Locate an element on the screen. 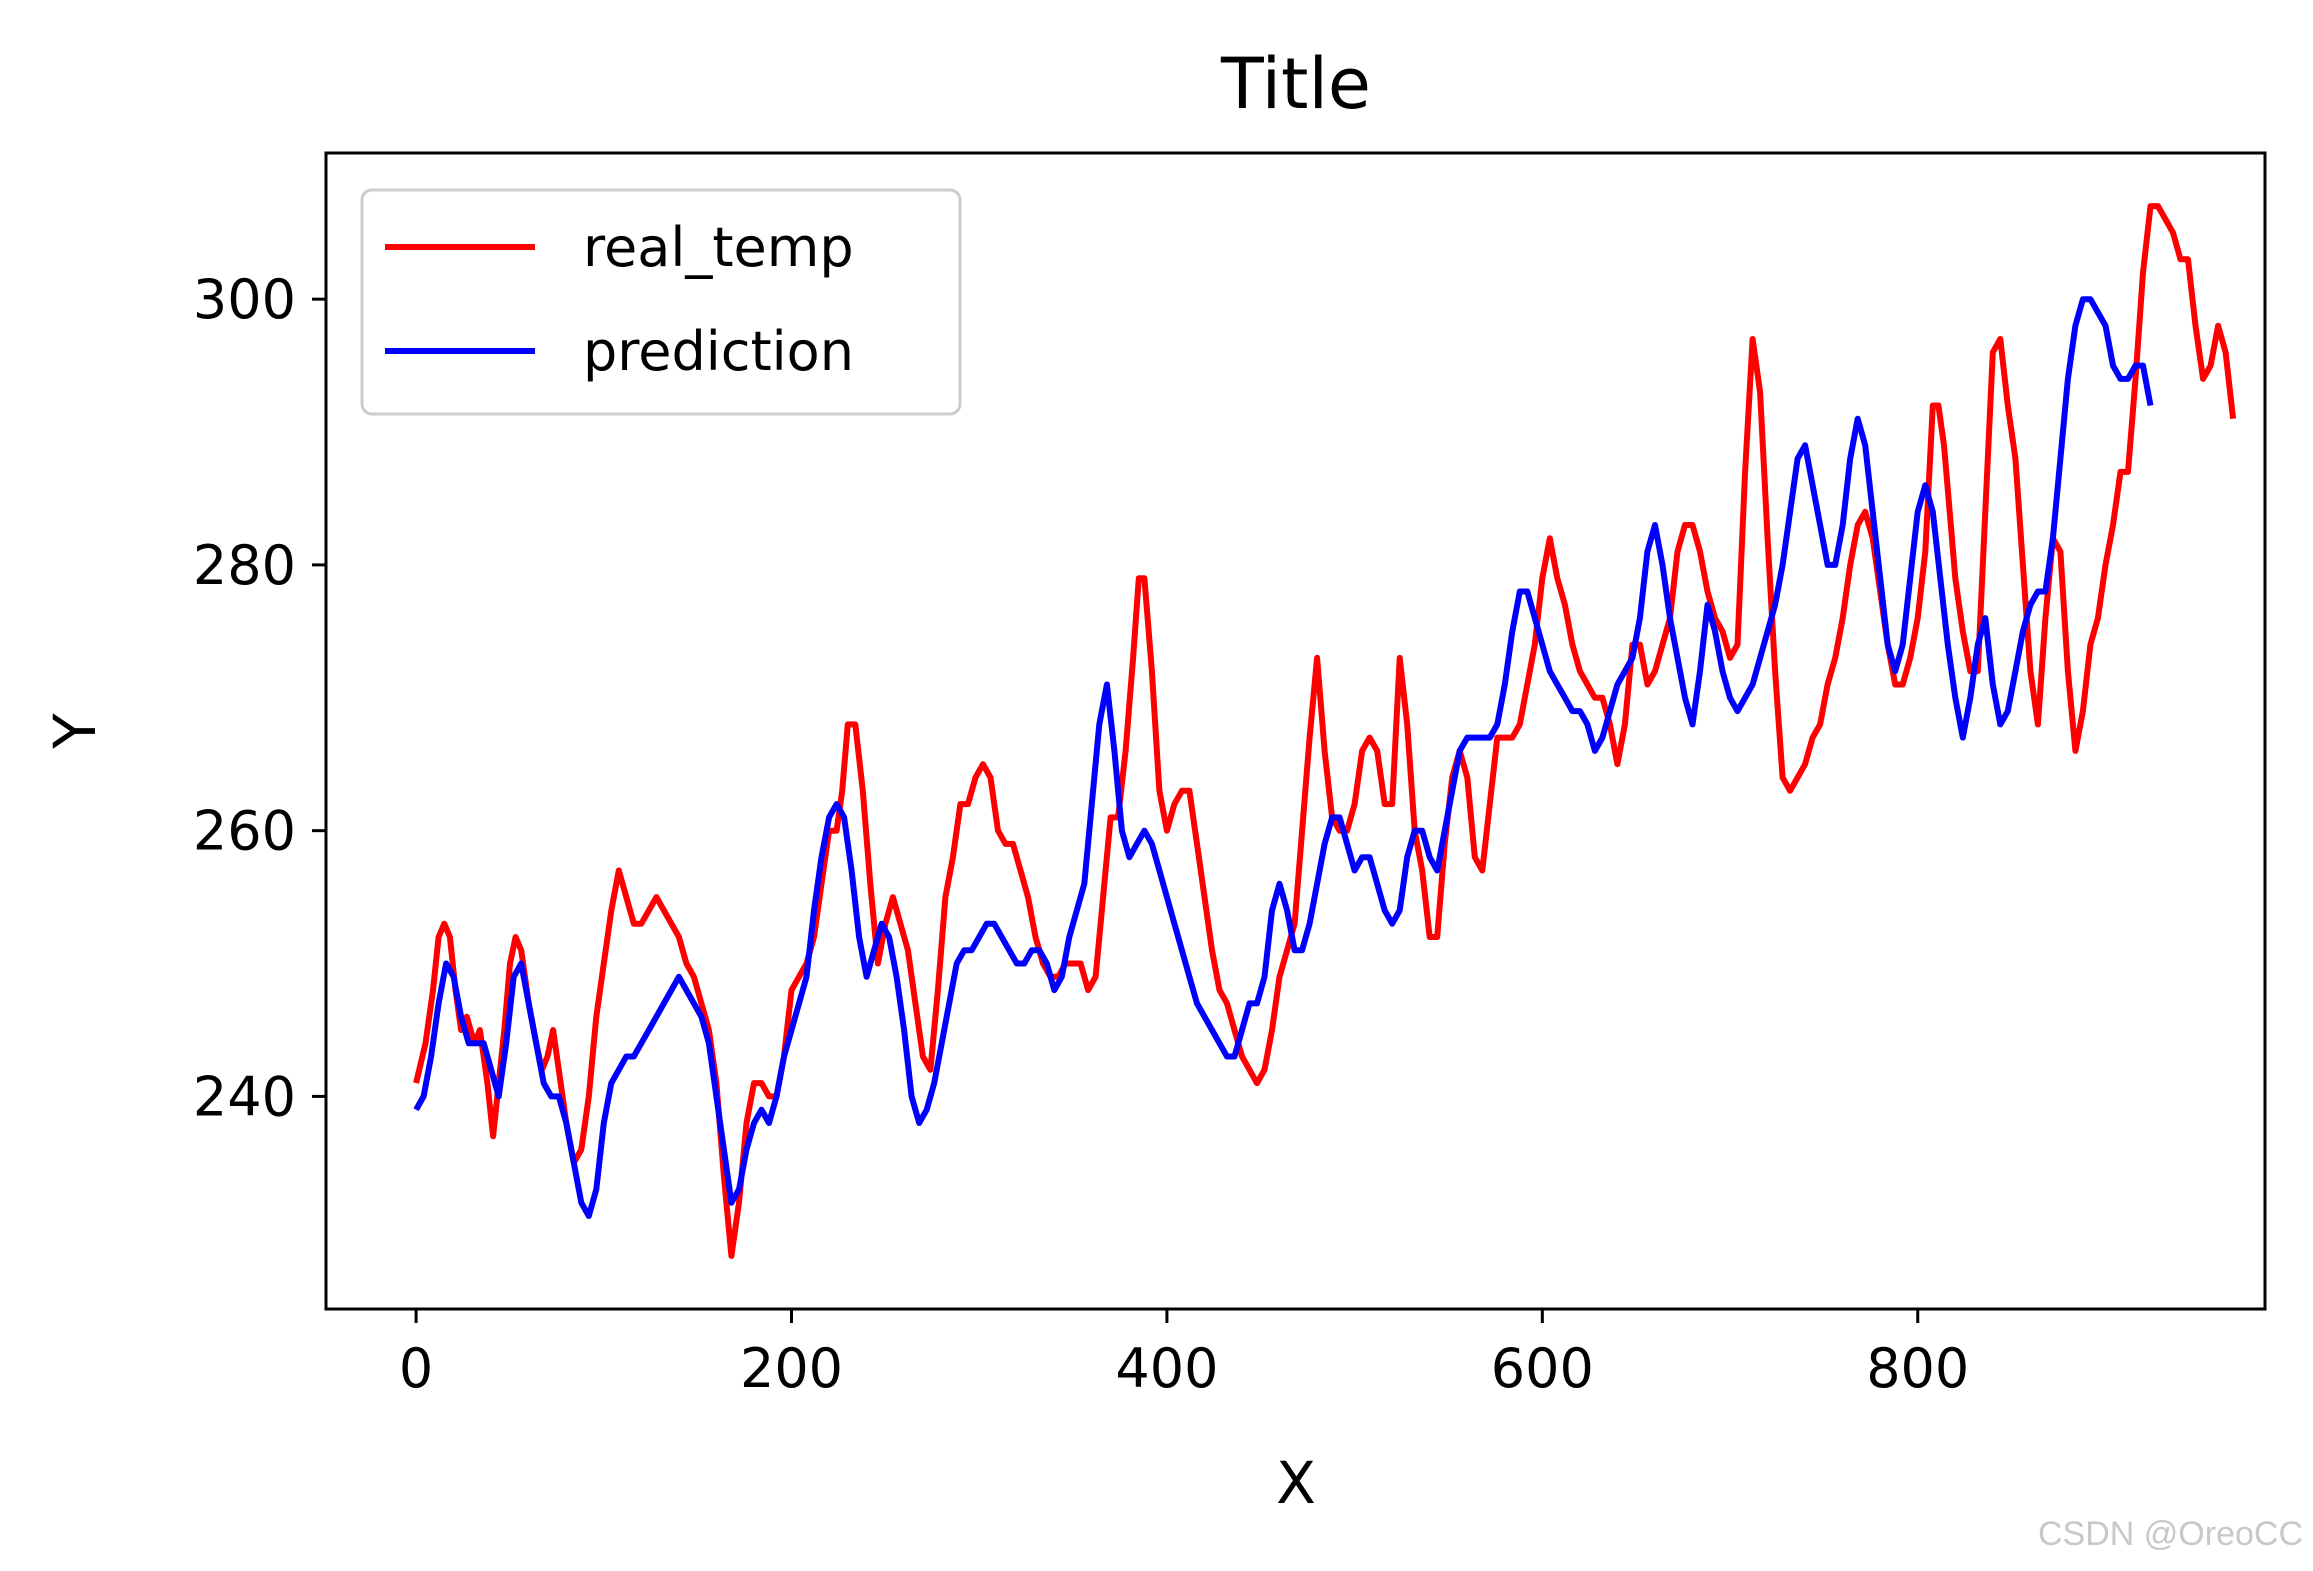  x-tick-label: 600 is located at coordinates (1542, 1368).